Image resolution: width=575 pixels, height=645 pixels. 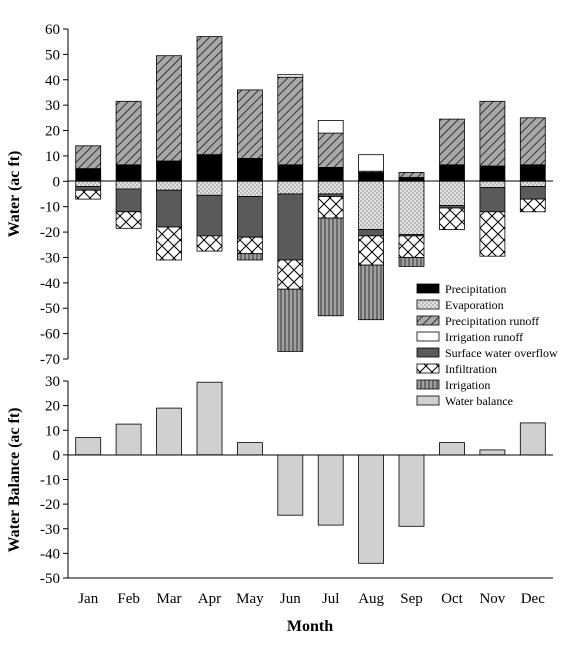 I want to click on top-y-tick-label: 60, so click(x=52, y=30).